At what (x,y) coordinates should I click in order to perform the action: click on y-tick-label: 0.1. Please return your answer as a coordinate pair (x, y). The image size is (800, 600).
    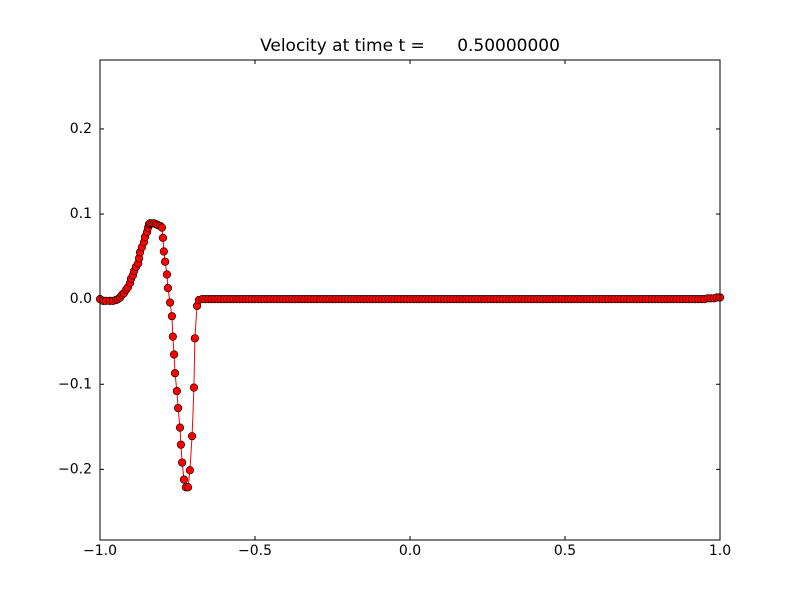
    Looking at the image, I should click on (81, 214).